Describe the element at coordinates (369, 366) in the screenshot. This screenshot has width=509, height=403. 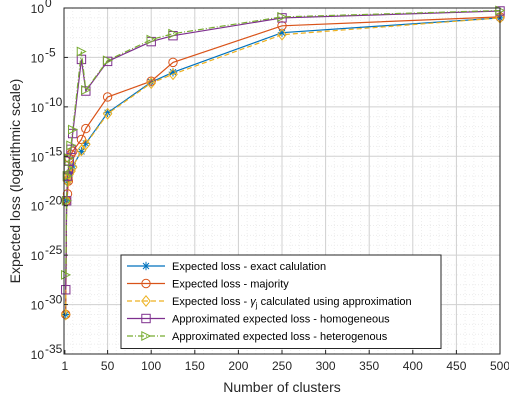
I see `x-tick-label: 350` at that location.